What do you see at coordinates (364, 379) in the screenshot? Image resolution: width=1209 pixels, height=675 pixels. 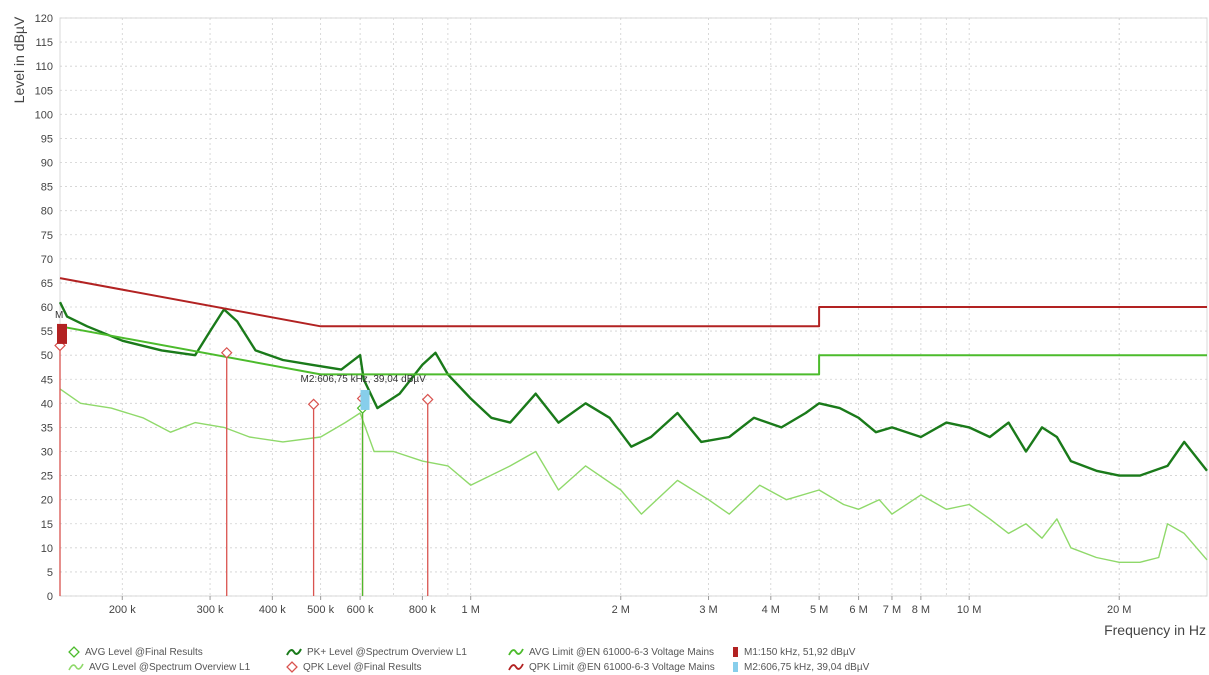 I see `marker-m2-tag: M2:606,75 kHz, 39,04 dBµV` at bounding box center [364, 379].